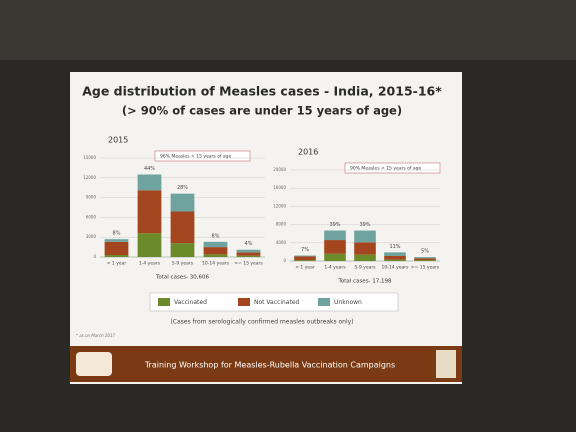 The height and width of the screenshot is (432, 576). Describe the element at coordinates (91, 197) in the screenshot. I see `y-tick-label: 9000` at that location.